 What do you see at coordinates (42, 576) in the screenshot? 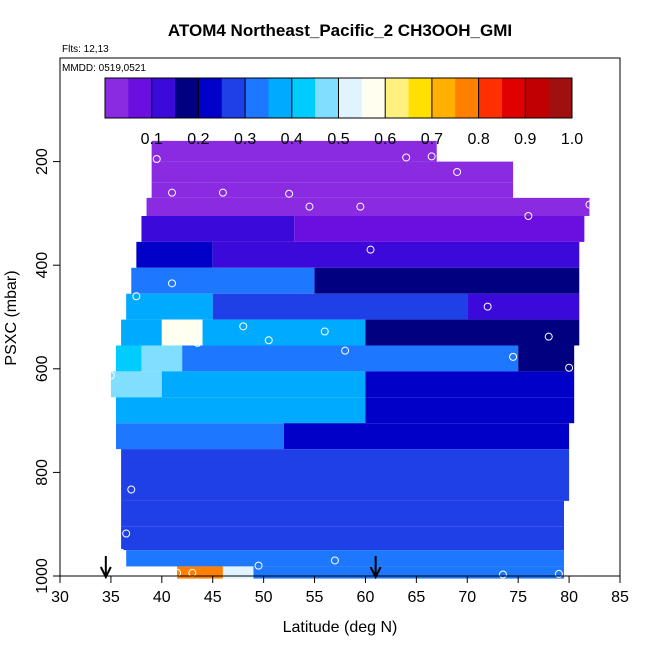
I see `y-tick-label: 1000` at bounding box center [42, 576].